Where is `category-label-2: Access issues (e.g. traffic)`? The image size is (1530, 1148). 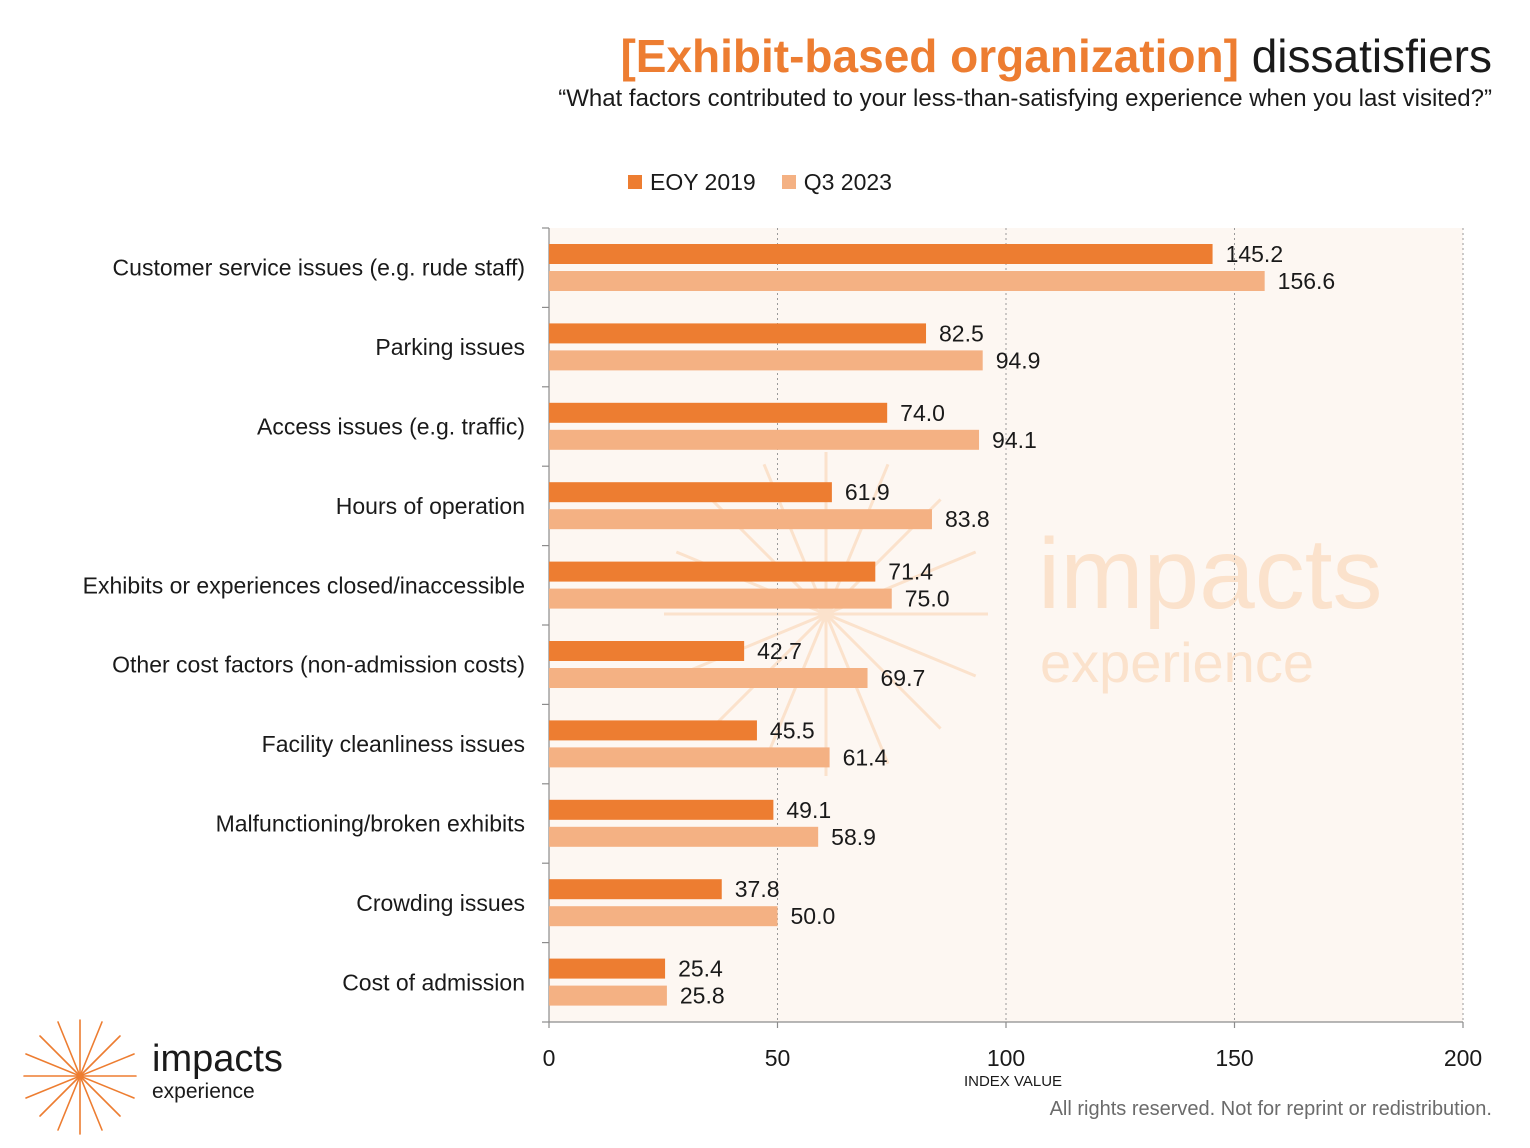
category-label-2: Access issues (e.g. traffic) is located at coordinates (391, 427).